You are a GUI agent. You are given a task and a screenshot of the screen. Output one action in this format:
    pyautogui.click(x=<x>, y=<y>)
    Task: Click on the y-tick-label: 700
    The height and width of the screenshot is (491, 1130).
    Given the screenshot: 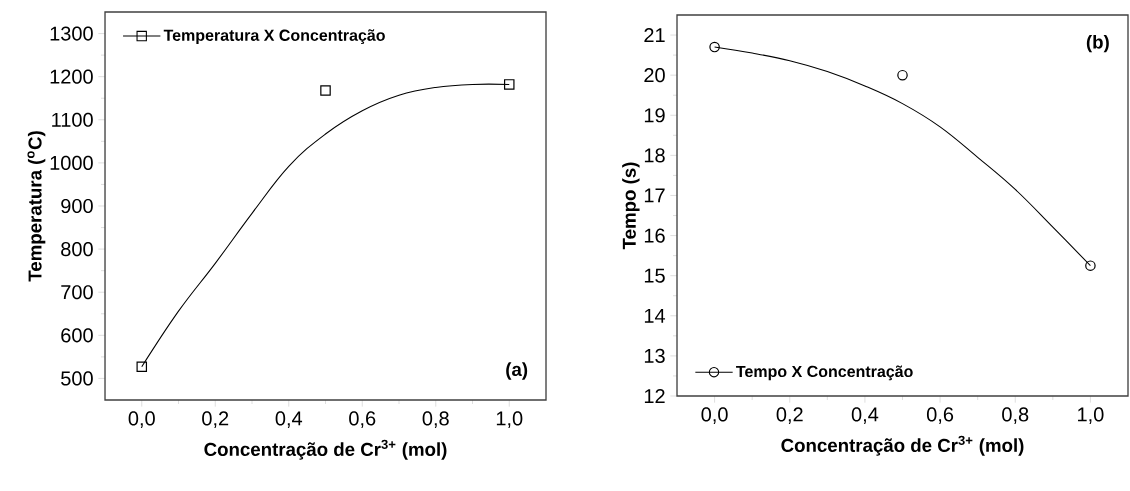 What is the action you would take?
    pyautogui.click(x=77, y=292)
    